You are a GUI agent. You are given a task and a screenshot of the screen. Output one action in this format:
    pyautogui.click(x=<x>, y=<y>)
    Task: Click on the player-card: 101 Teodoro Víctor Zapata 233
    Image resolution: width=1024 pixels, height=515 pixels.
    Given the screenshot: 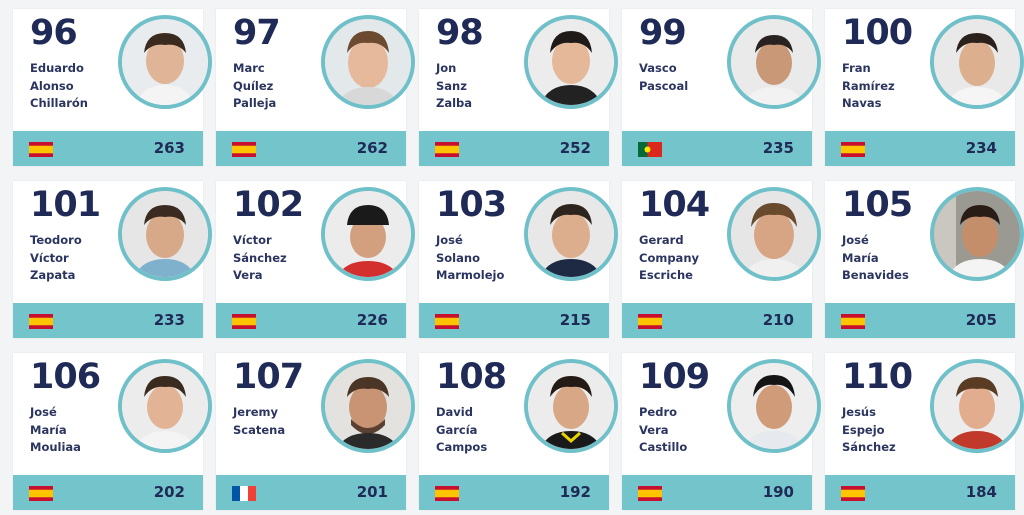 What is the action you would take?
    pyautogui.click(x=112, y=259)
    